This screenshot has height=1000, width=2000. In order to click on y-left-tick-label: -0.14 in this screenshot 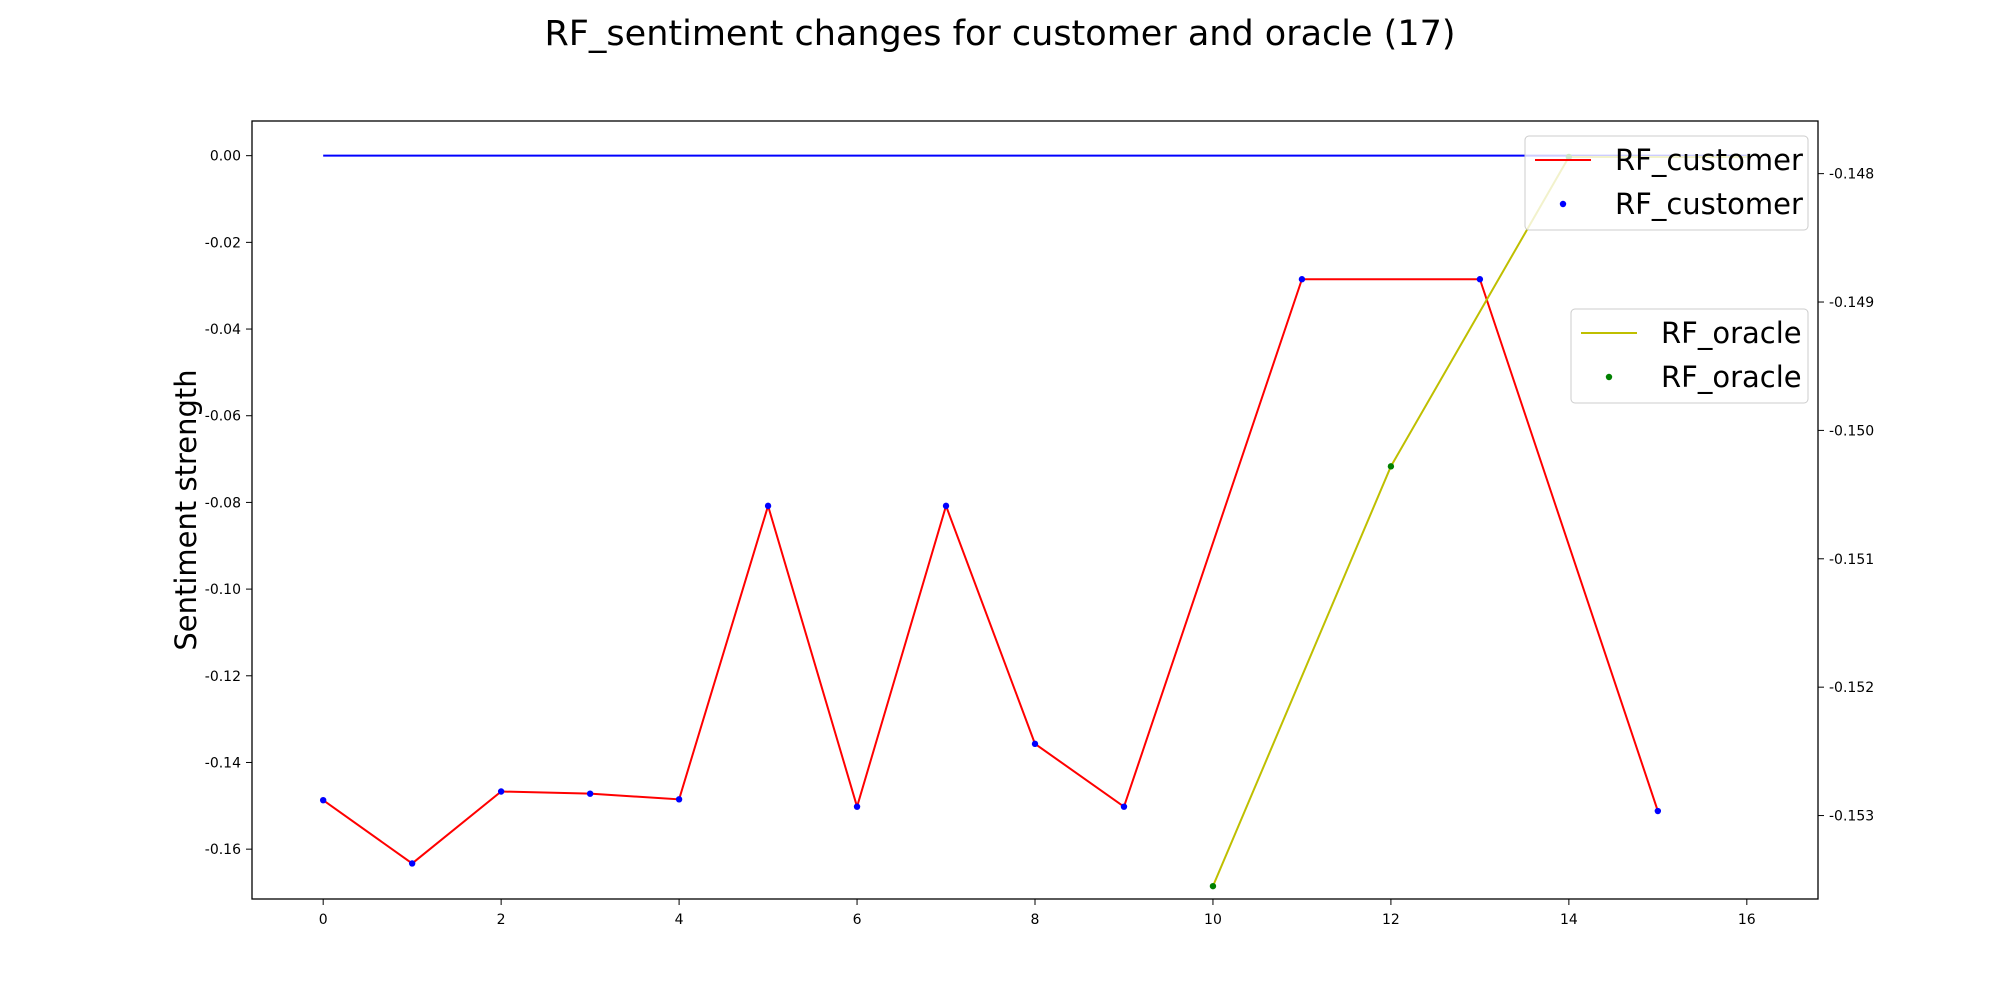, I will do `click(223, 763)`.